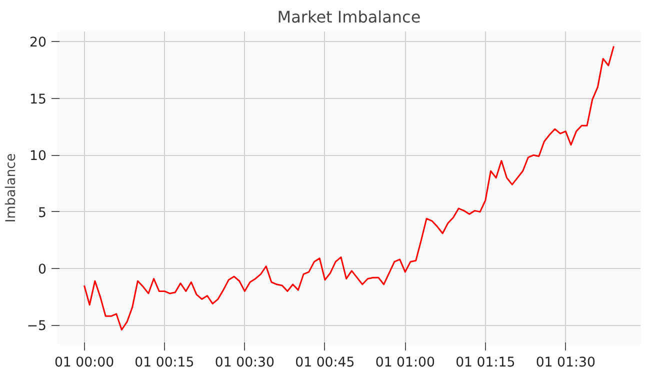  Describe the element at coordinates (566, 363) in the screenshot. I see `x-tick-label: 01 01:30` at that location.